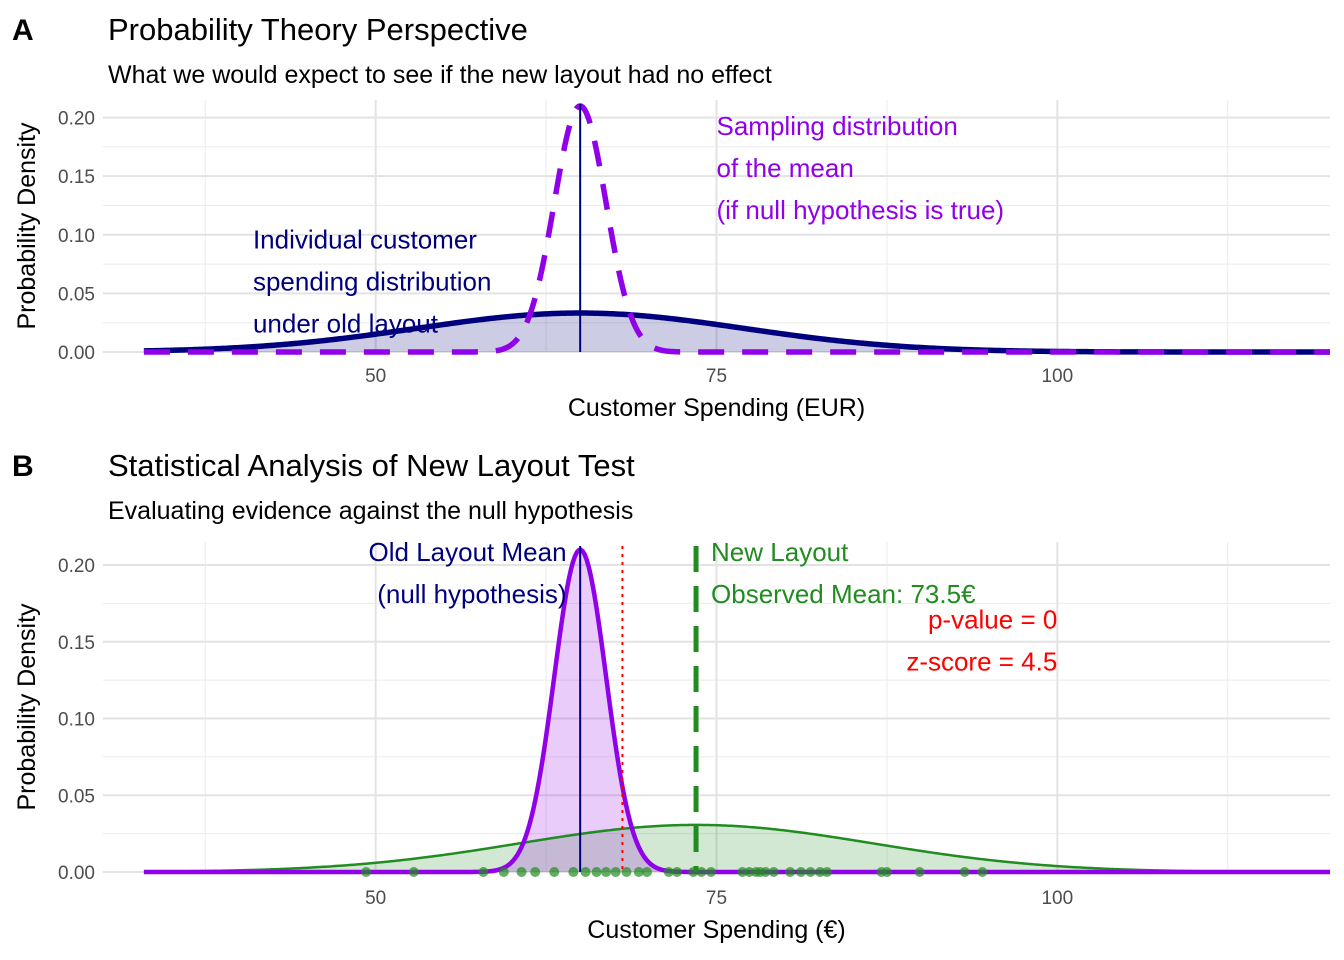 The image size is (1344, 960). Describe the element at coordinates (365, 239) in the screenshot. I see `annotation-line: Individual customer` at that location.